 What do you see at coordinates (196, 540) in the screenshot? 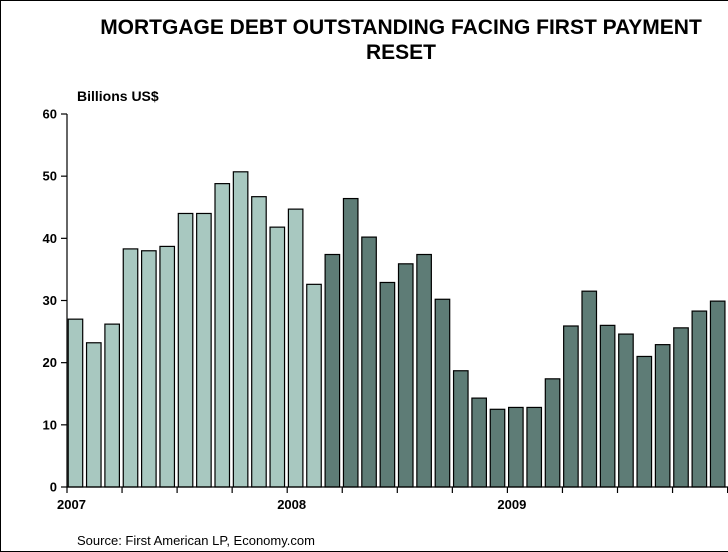
I see `source-note: Source: First American LP, Economy.com` at bounding box center [196, 540].